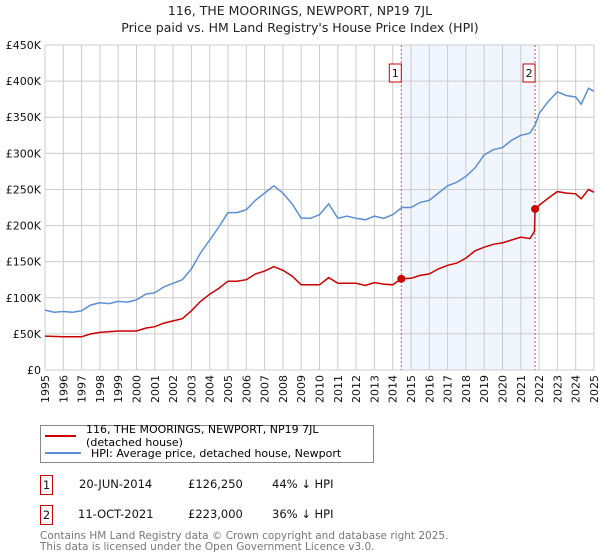  Describe the element at coordinates (356, 389) in the screenshot. I see `x-tick-label: 2012` at that location.